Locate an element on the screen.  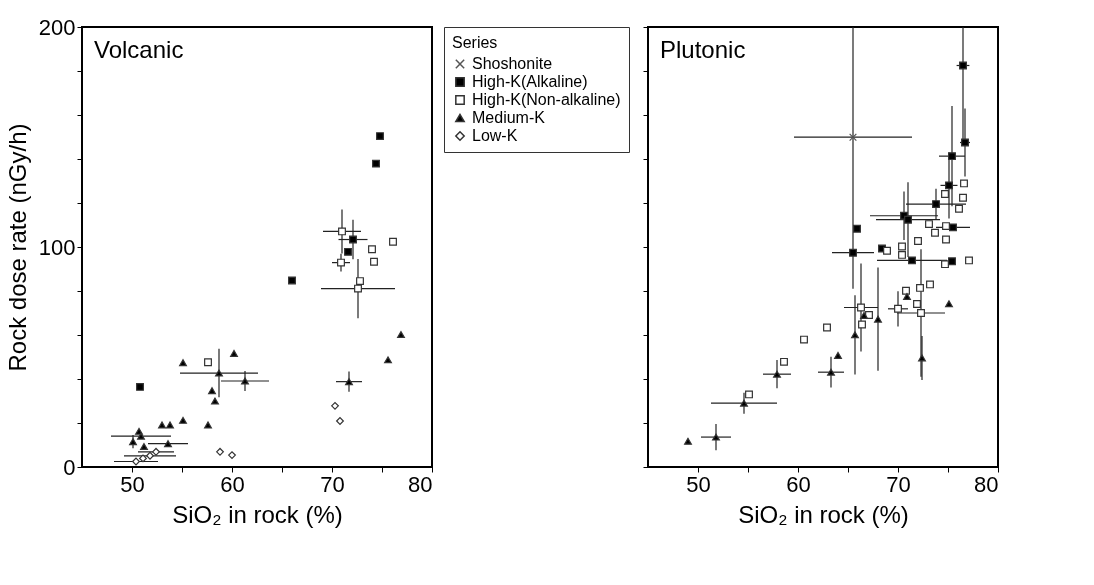
chart-title: Plutonic is located at coordinates (703, 49).